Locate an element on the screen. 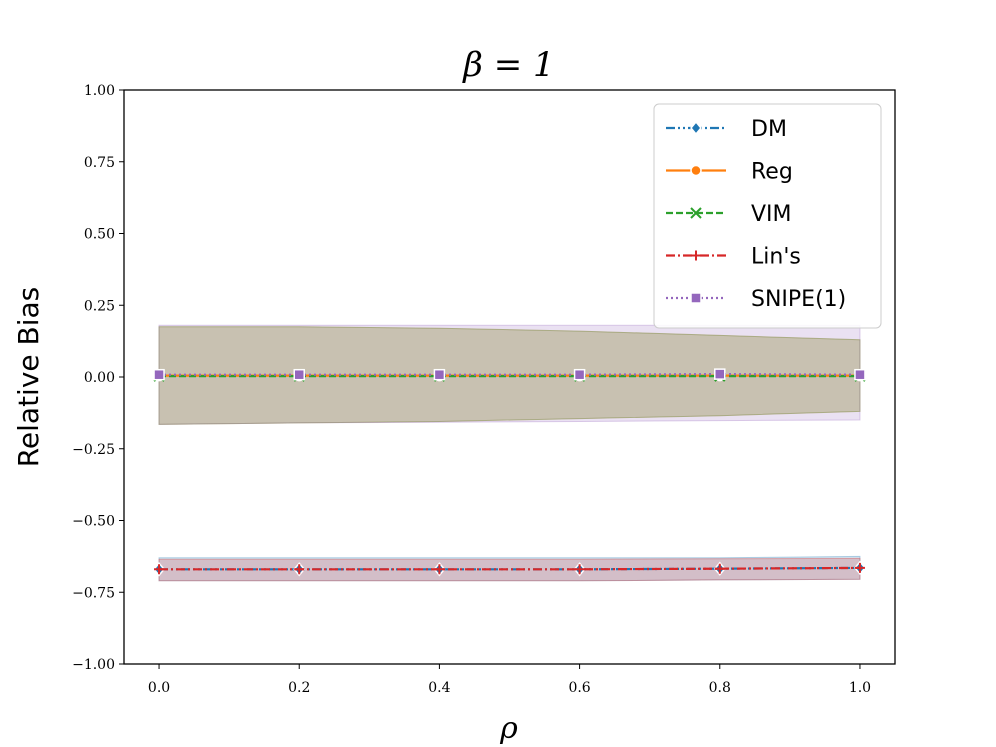  x-tick-label: 0.4 is located at coordinates (439, 688).